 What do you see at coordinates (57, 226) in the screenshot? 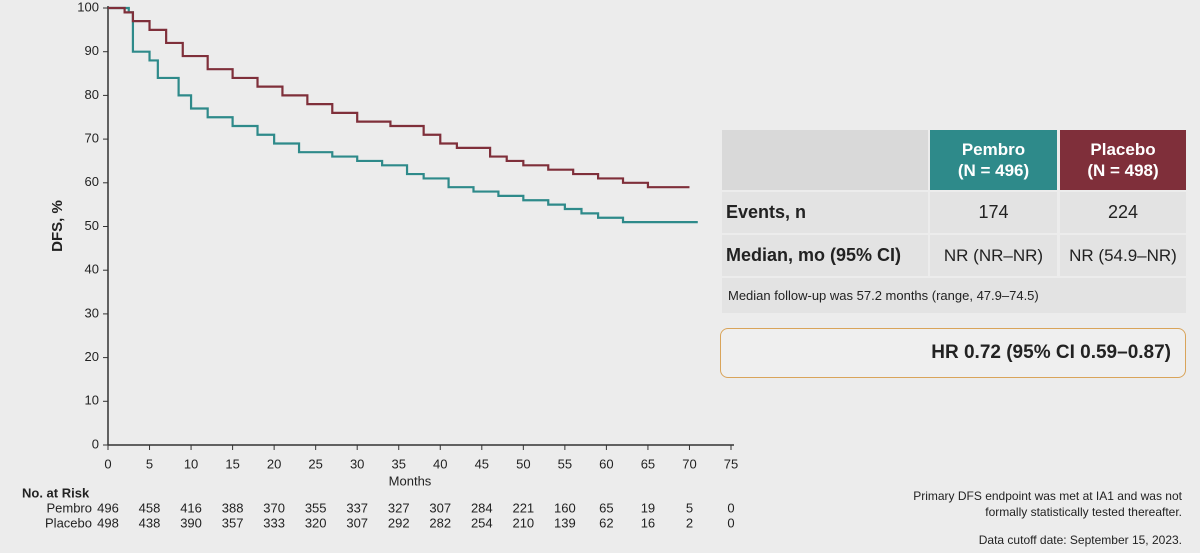
I see `y-axis-label: DFS, %` at bounding box center [57, 226].